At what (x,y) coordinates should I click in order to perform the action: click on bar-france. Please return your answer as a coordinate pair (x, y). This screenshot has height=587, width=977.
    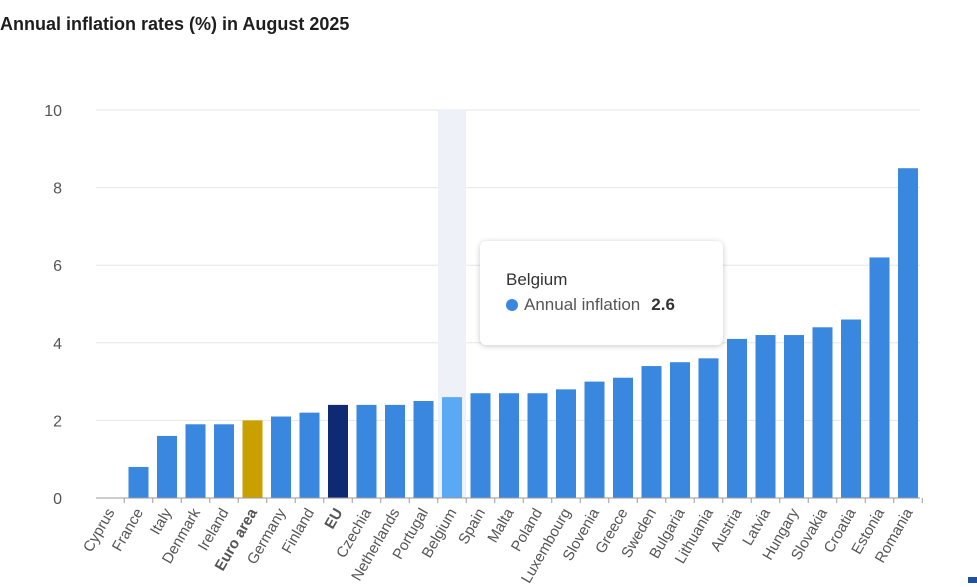
    Looking at the image, I should click on (138, 482).